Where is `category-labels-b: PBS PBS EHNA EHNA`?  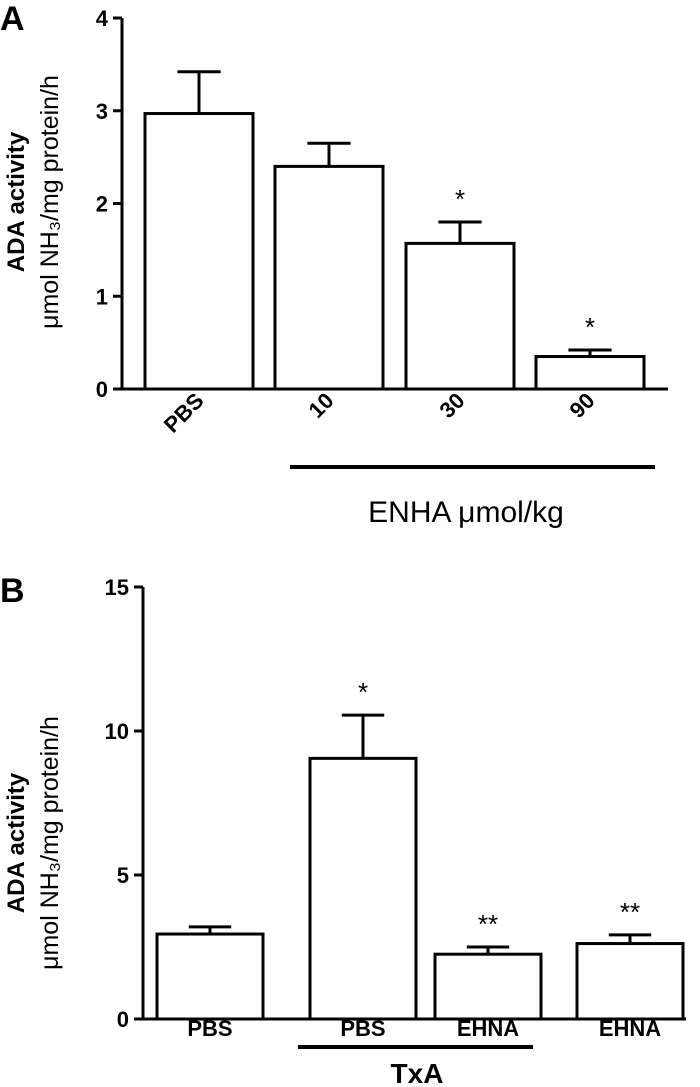 category-labels-b: PBS PBS EHNA EHNA is located at coordinates (424, 1028).